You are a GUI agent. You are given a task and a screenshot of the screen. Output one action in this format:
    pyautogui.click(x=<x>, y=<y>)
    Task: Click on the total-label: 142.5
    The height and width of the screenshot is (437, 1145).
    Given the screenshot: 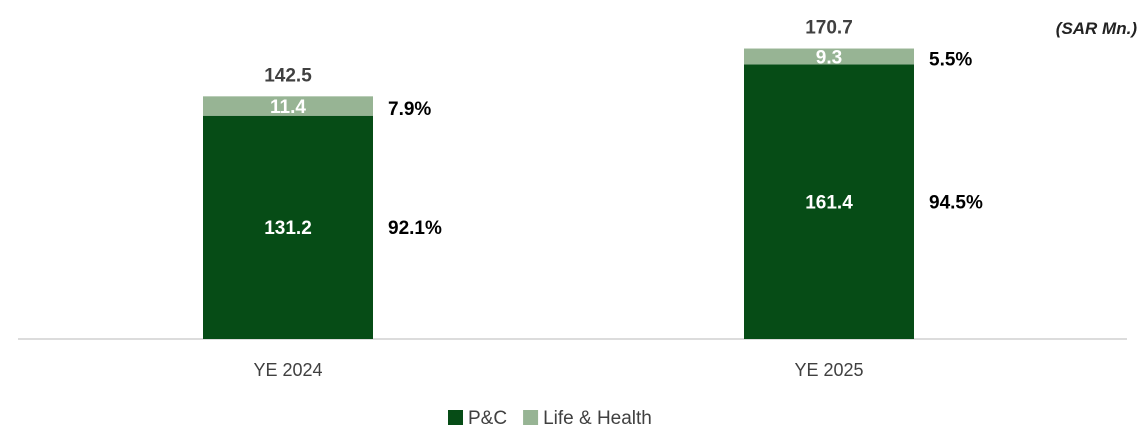 What is the action you would take?
    pyautogui.click(x=288, y=75)
    